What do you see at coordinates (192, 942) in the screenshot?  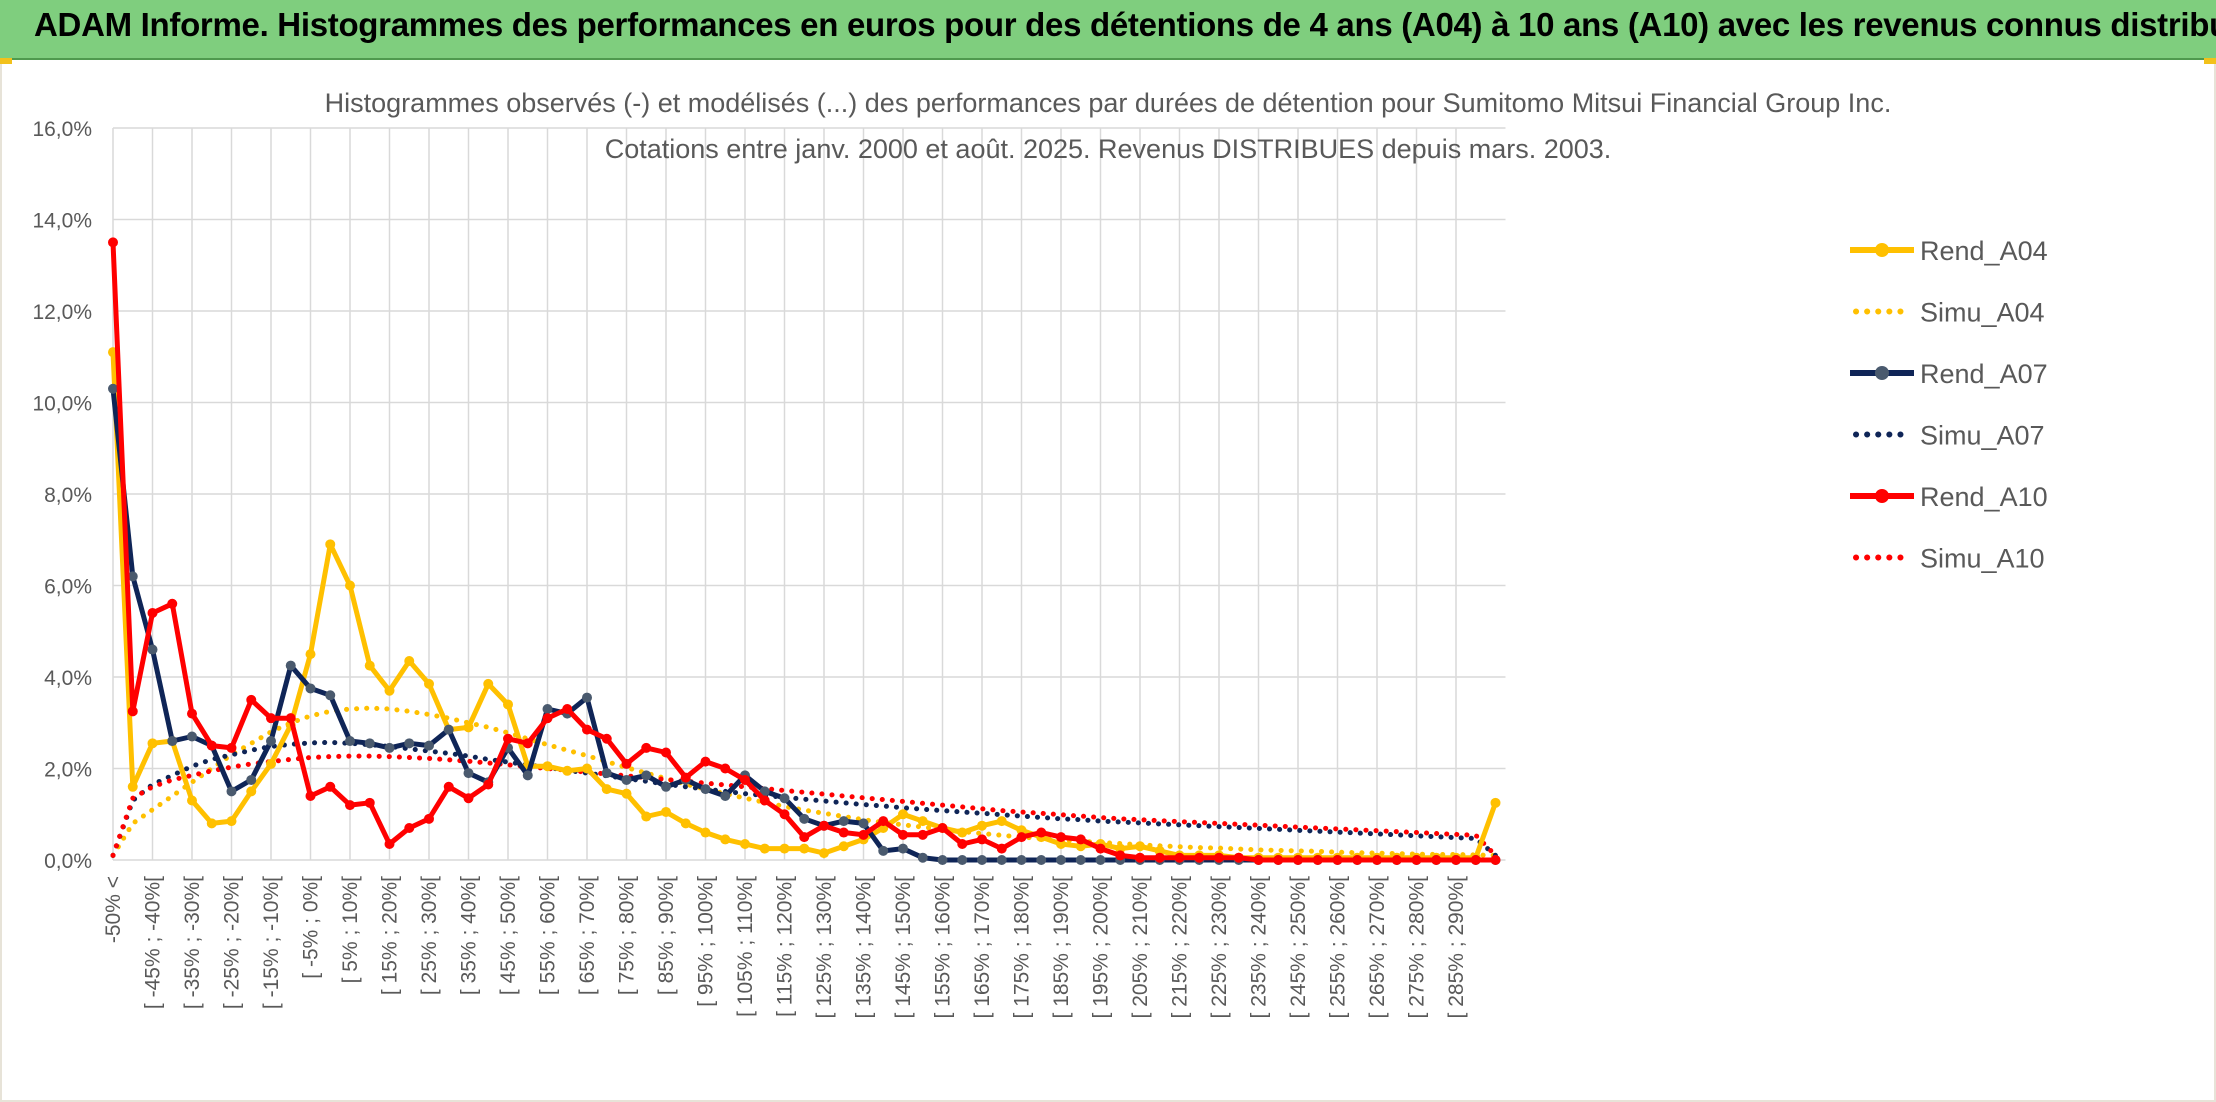 I see `x-tick-label: [ -35% ; -30%[` at bounding box center [192, 942].